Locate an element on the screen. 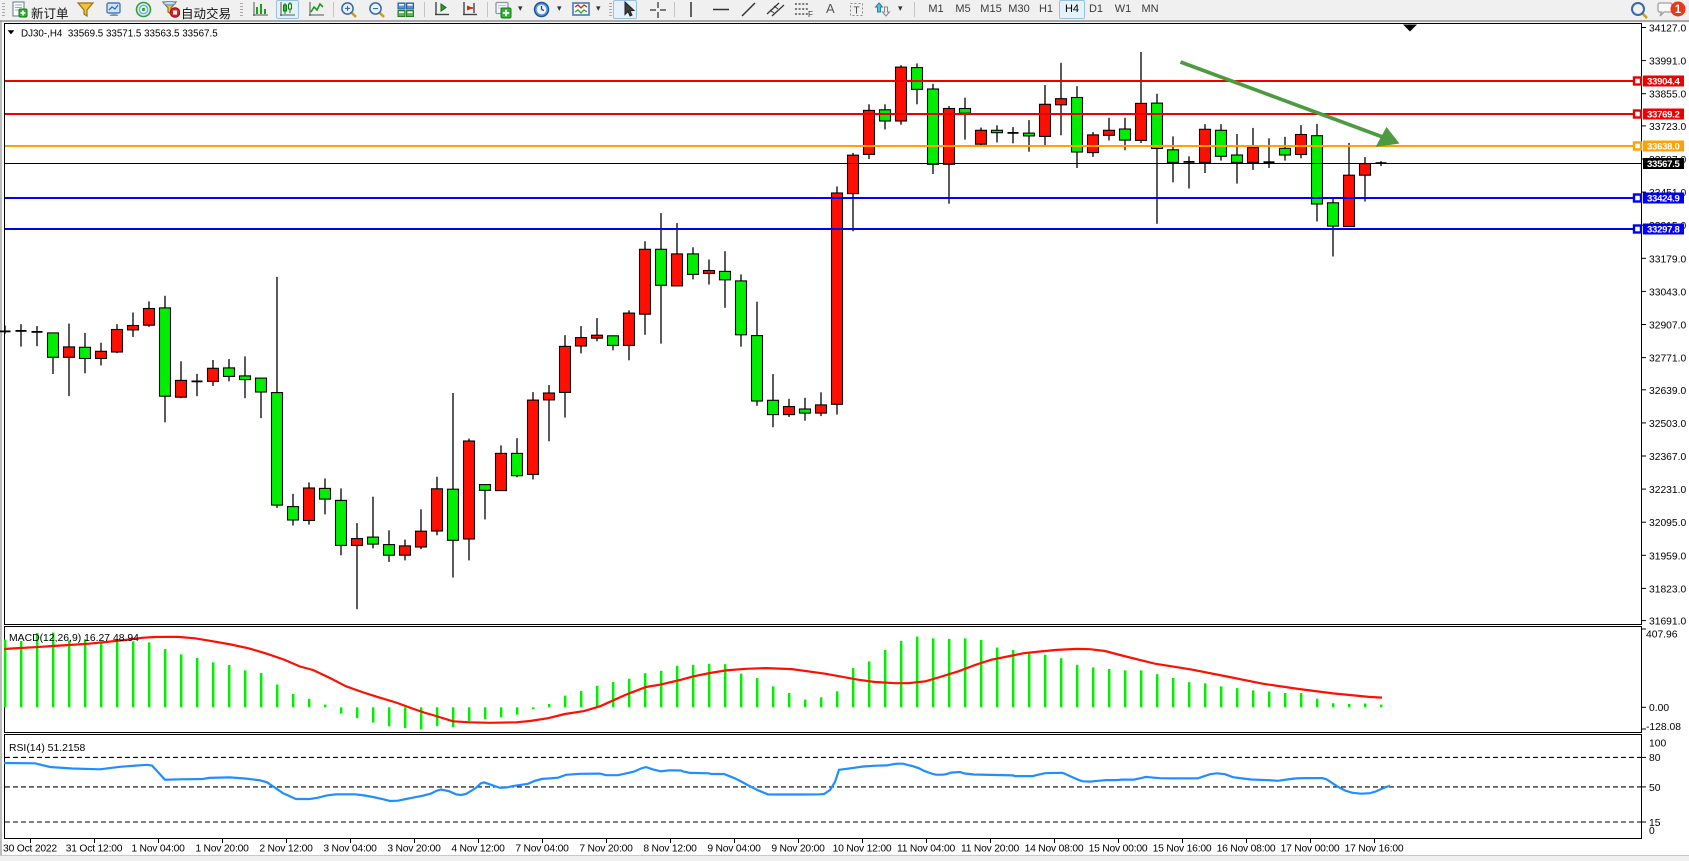 The width and height of the screenshot is (1689, 861). svg-text: 4 Nov 12:00 is located at coordinates (478, 849).